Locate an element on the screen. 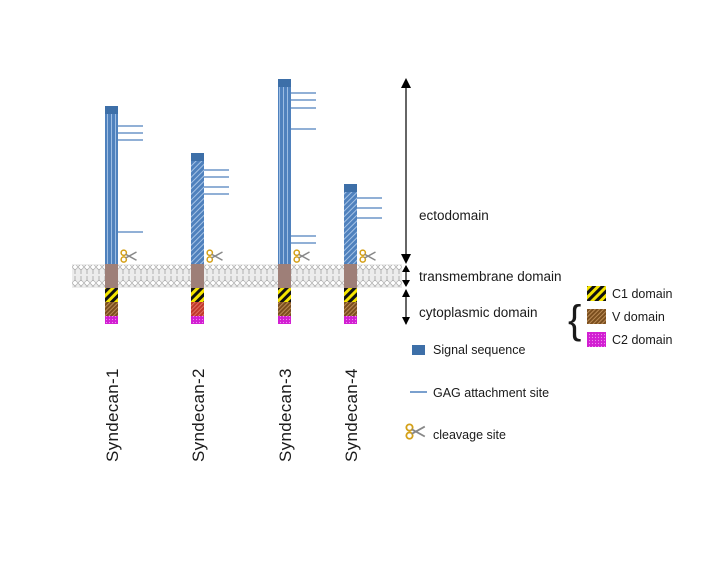  cleavage-site-label: cleavage site is located at coordinates (469, 435).